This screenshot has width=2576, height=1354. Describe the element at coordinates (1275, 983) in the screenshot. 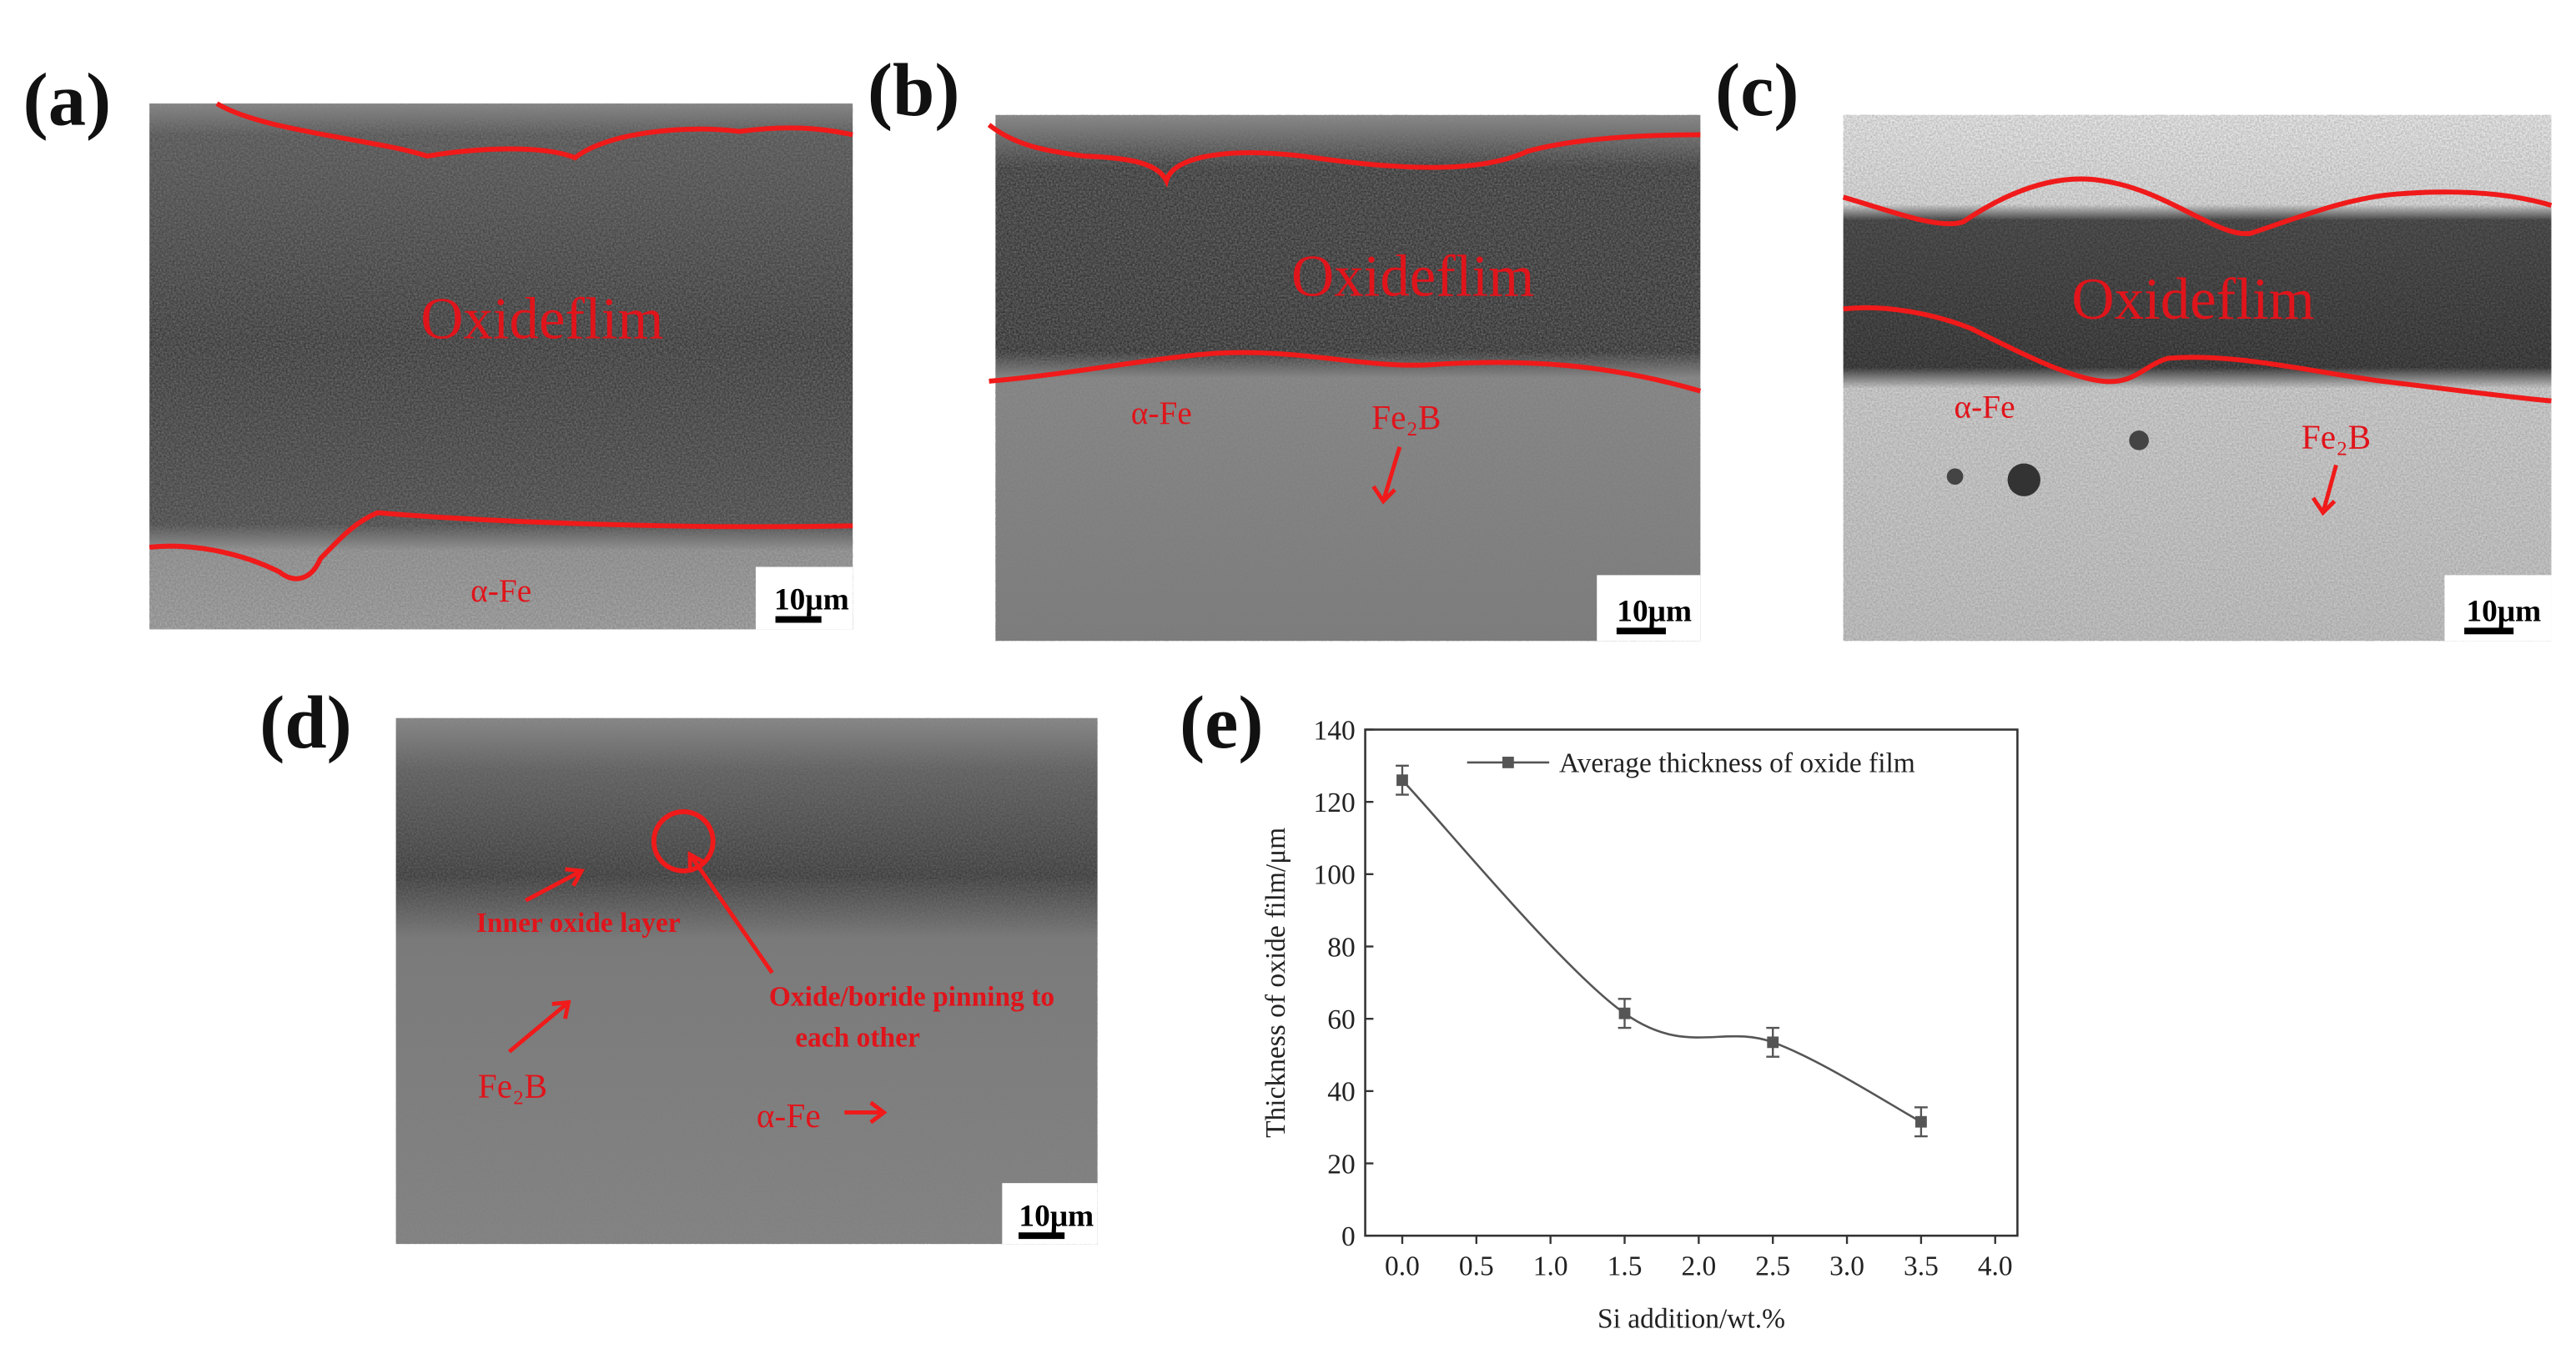

I see `y-axis-label: Thickness of oxide film/μm` at that location.